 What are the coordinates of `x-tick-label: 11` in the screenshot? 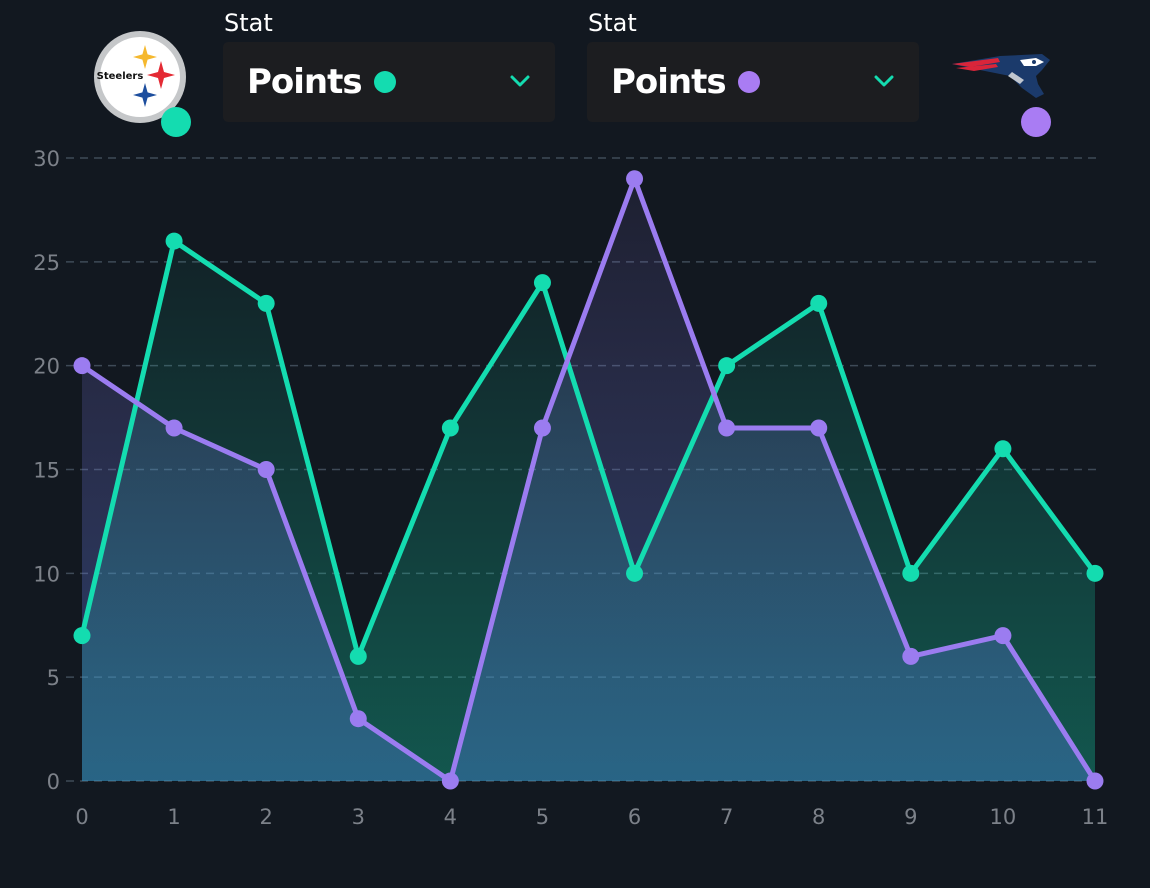 It's located at (1095, 817).